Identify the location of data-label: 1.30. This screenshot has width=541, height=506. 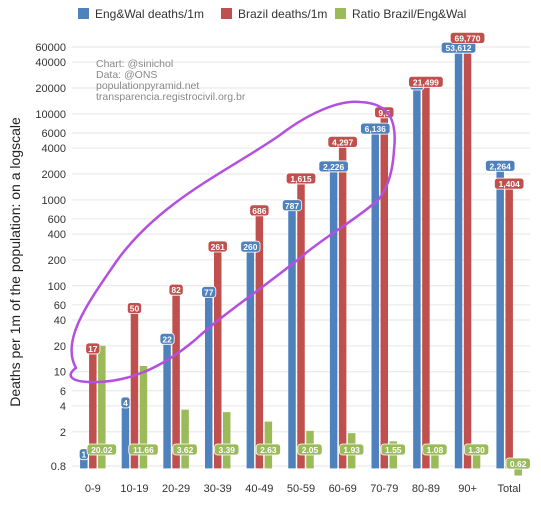
(476, 450).